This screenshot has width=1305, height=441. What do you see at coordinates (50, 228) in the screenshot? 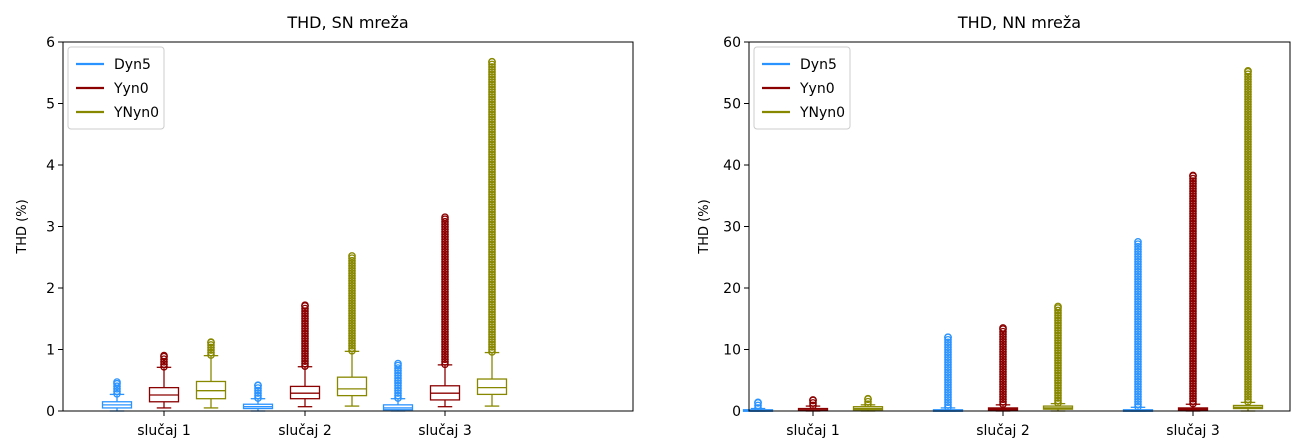
I see `y-tick-label: 3` at bounding box center [50, 228].